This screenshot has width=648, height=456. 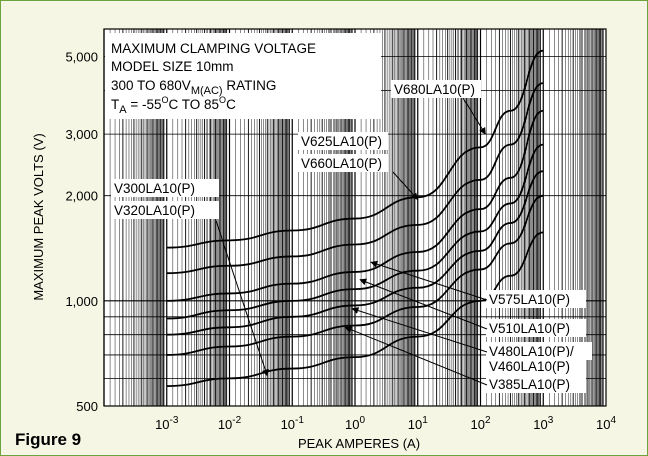 I want to click on y-tick-label: 3,000, so click(x=81, y=134).